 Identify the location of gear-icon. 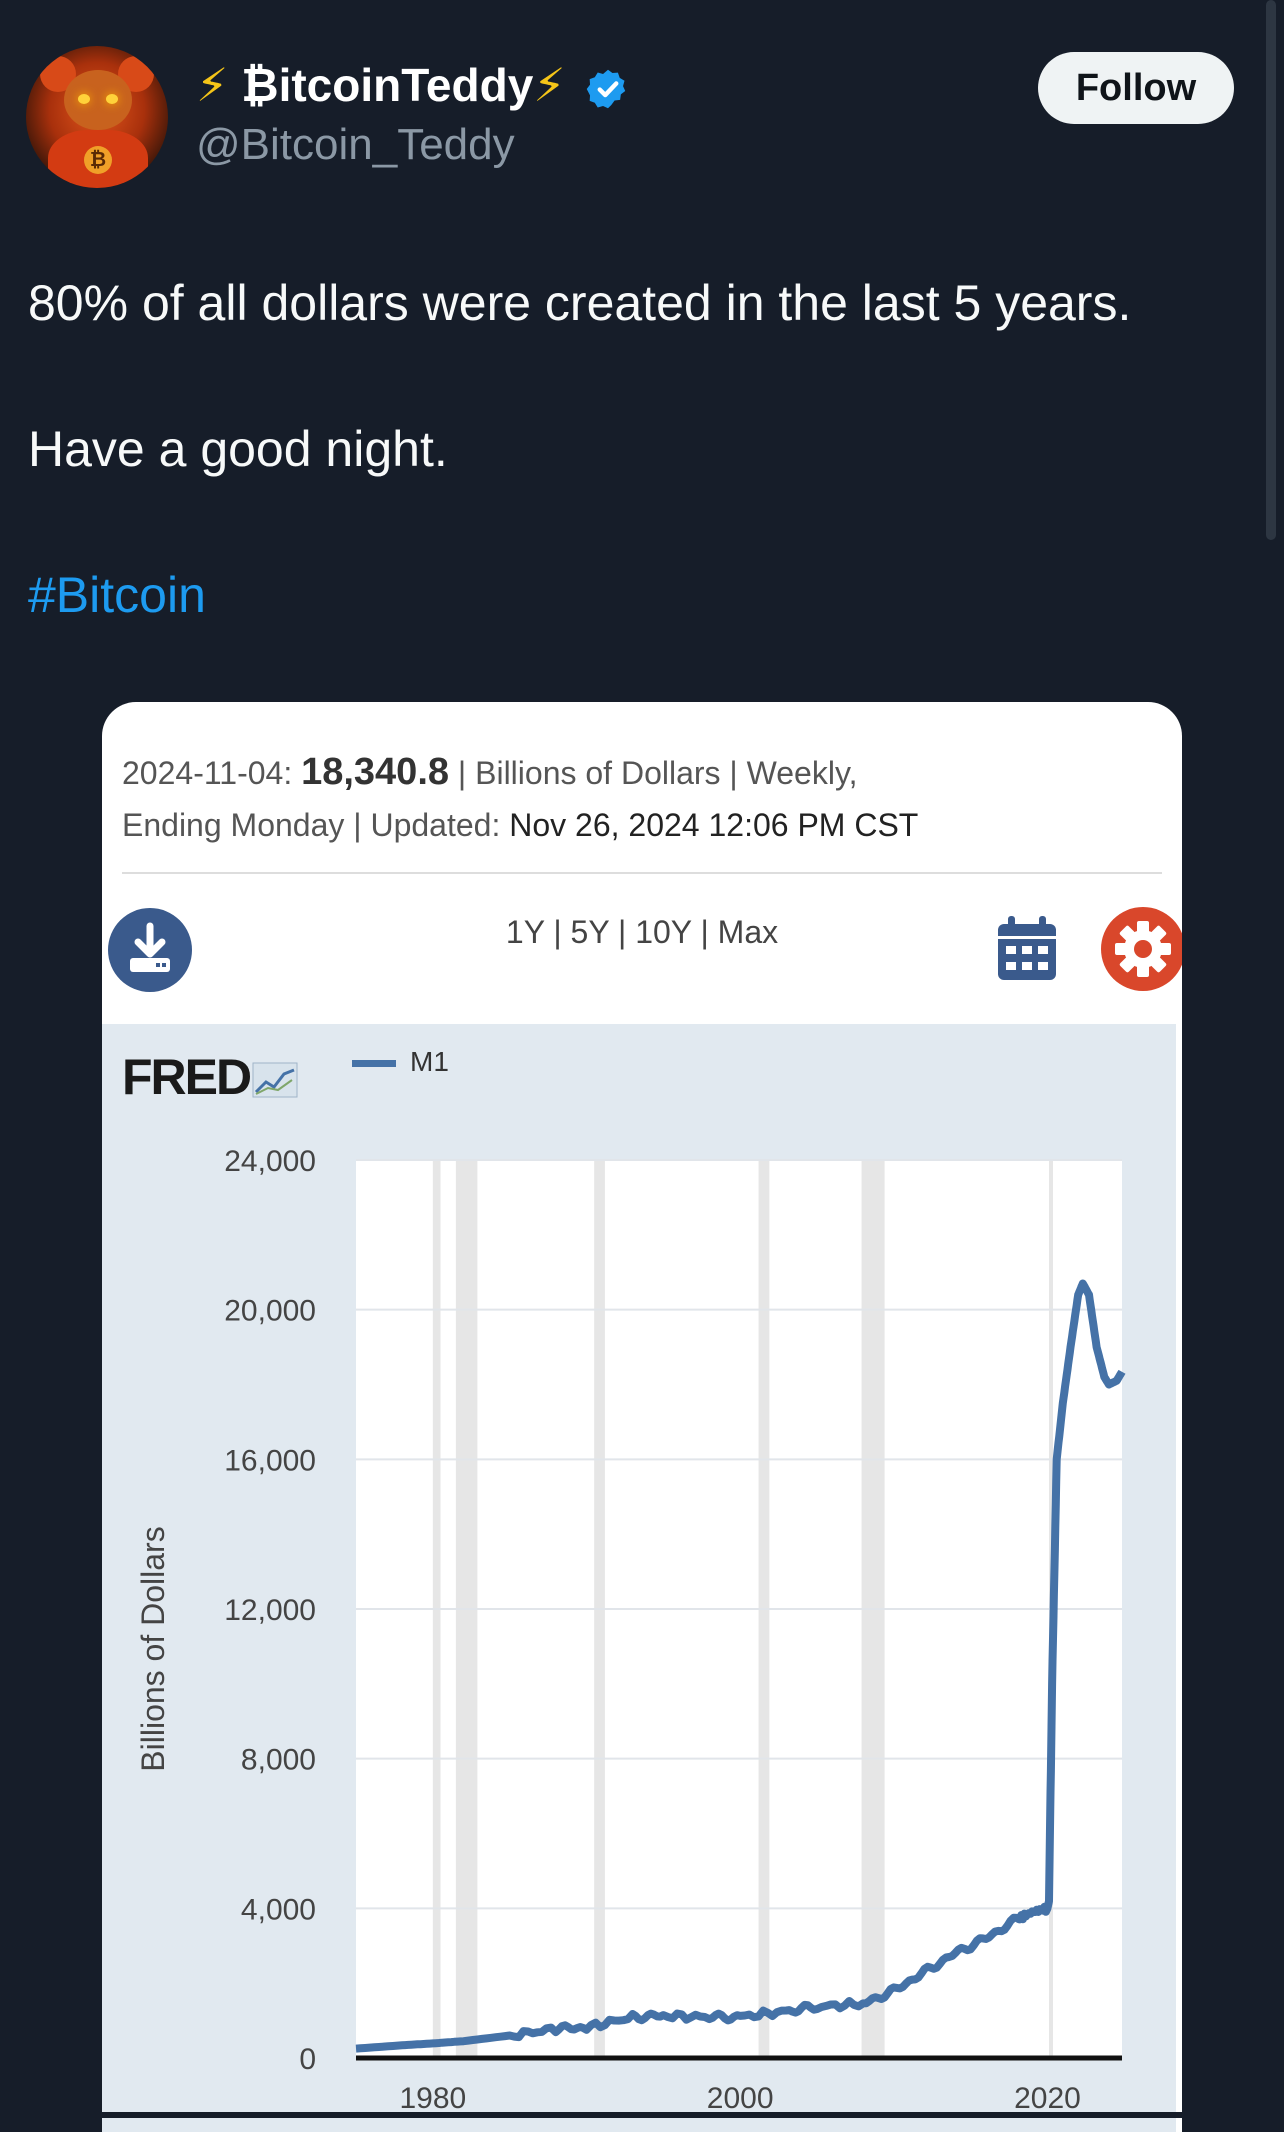
(1141, 949).